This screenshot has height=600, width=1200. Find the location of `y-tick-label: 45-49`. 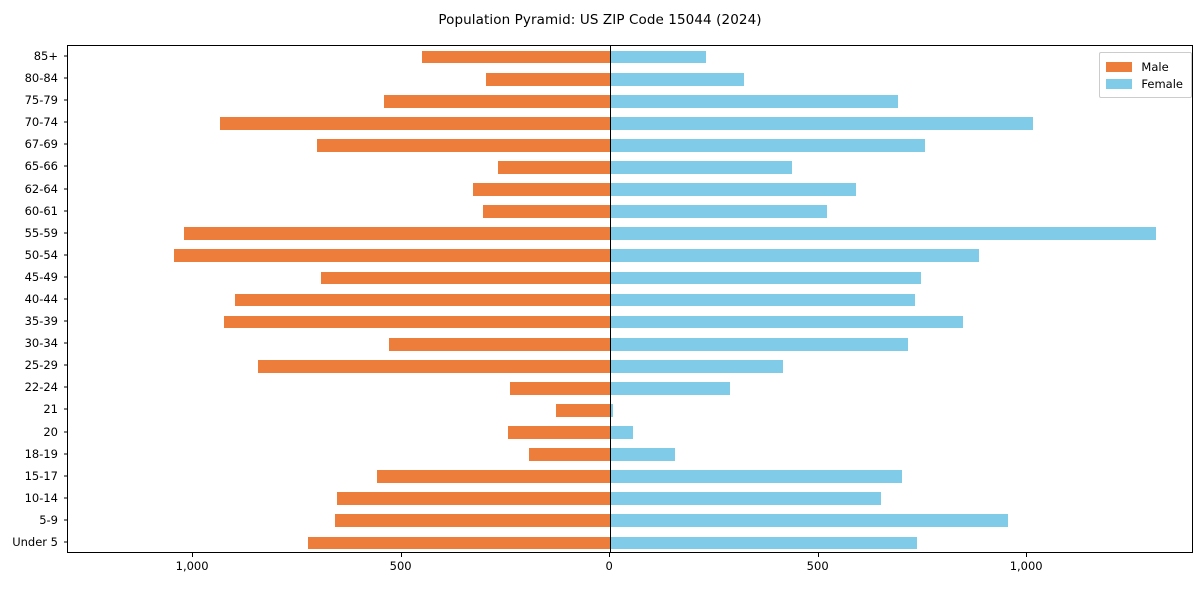

y-tick-label: 45-49 is located at coordinates (41, 276).